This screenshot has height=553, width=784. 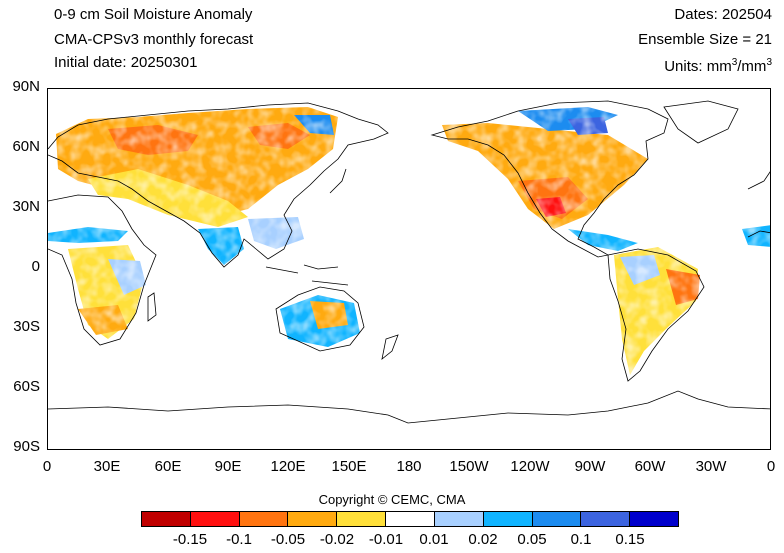 I want to click on coast-eurasia, so click(x=218, y=185).